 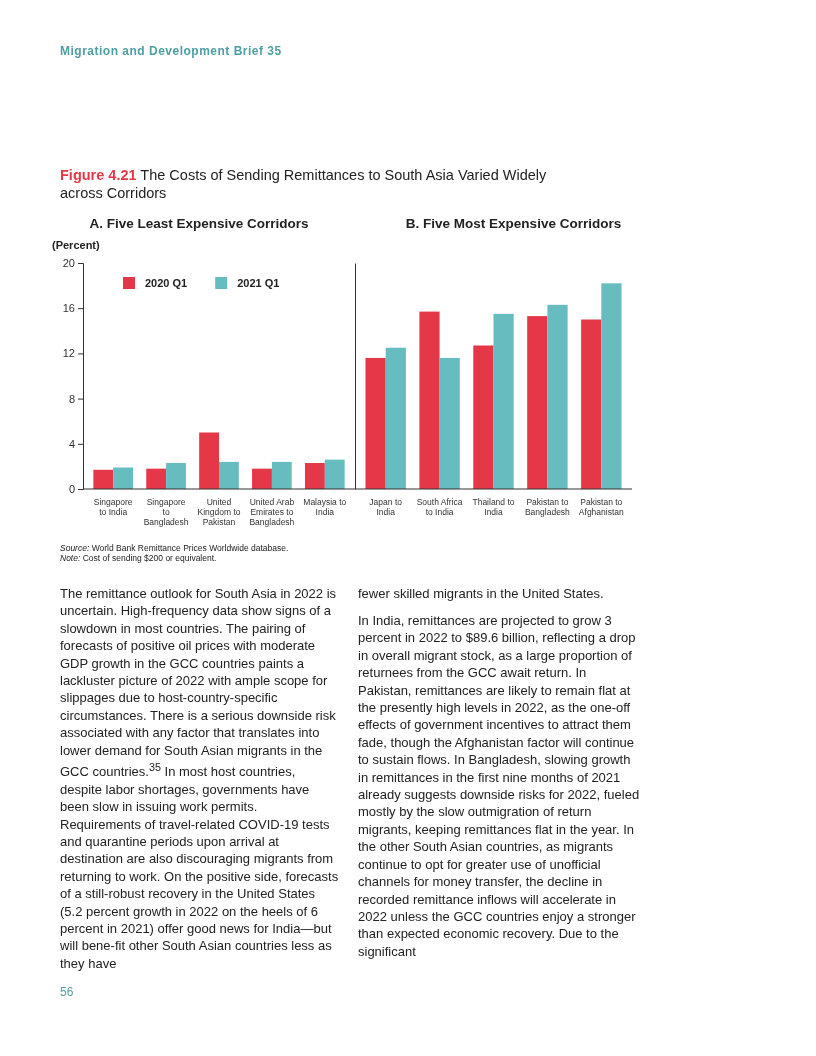 I want to click on legend-label: 2021 Q1, so click(x=258, y=283).